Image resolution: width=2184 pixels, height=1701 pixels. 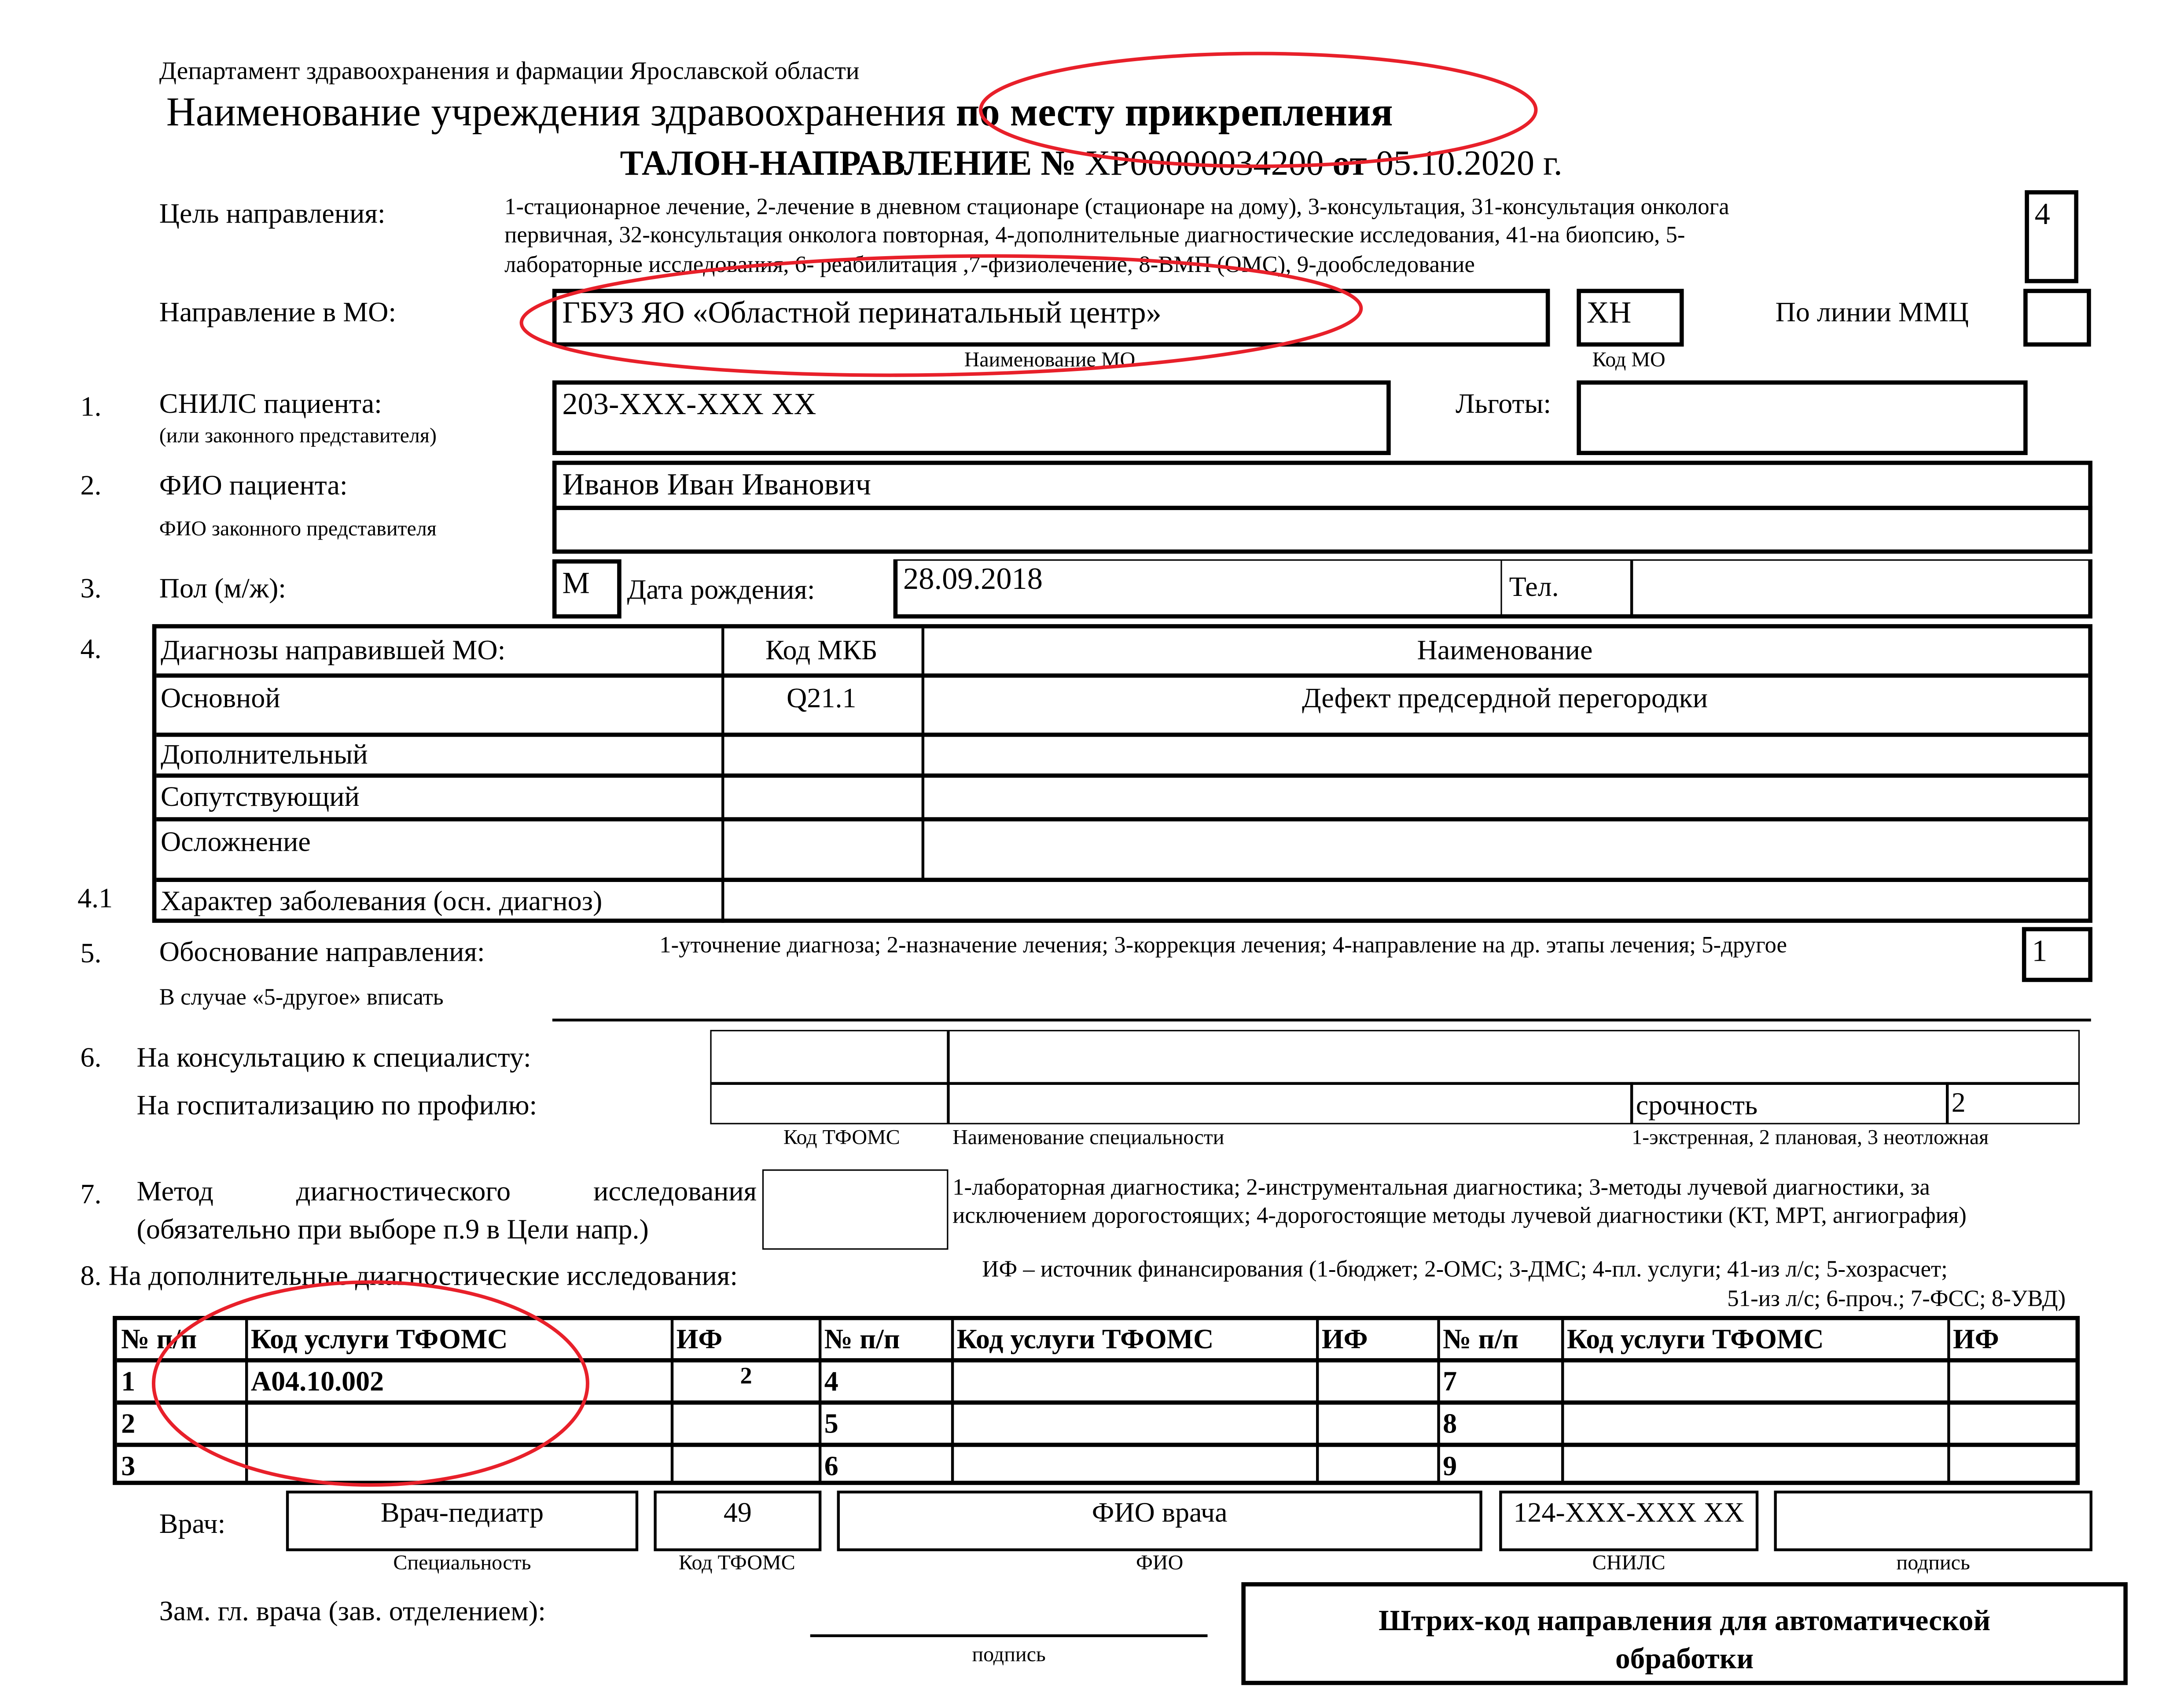 I want to click on fio-rep-field, so click(x=1322, y=530).